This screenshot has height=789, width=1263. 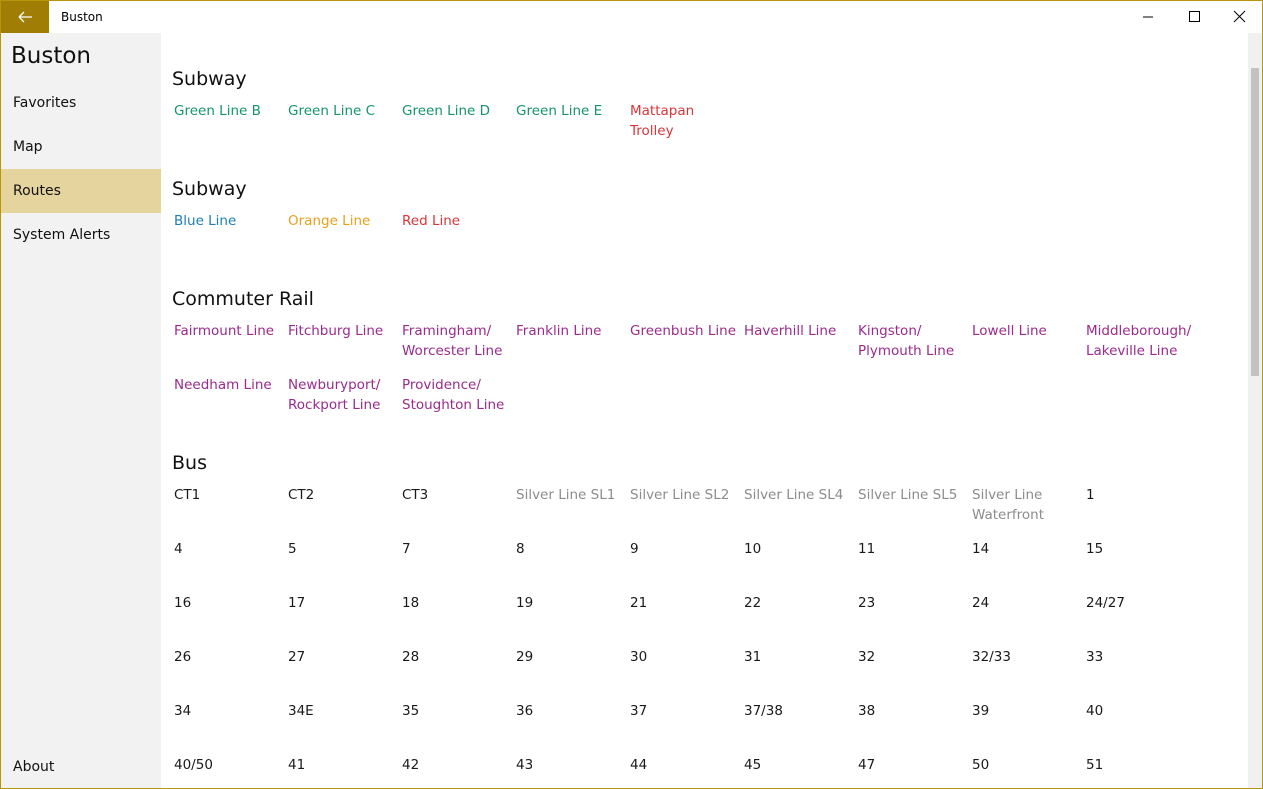 What do you see at coordinates (634, 549) in the screenshot?
I see `route-link: 9` at bounding box center [634, 549].